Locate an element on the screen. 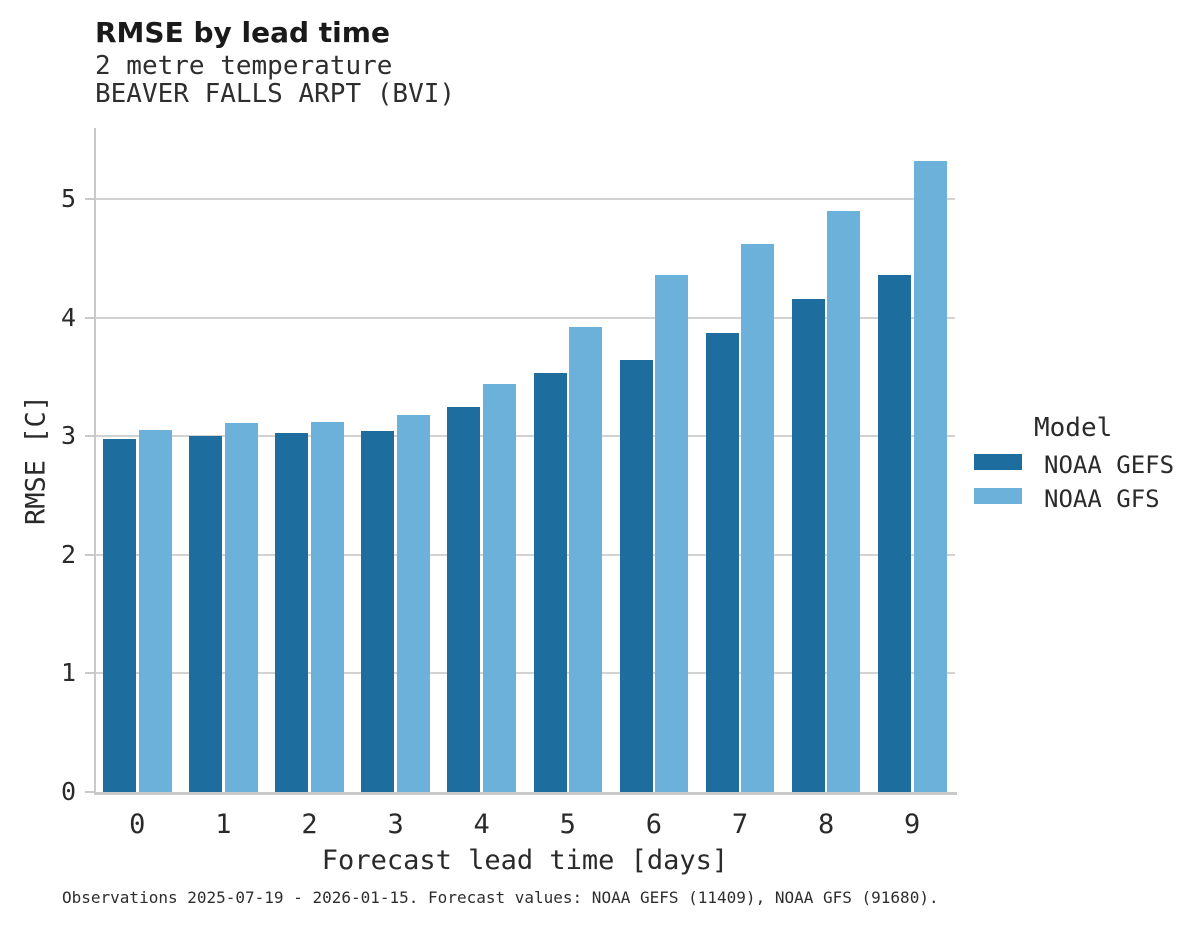 Image resolution: width=1195 pixels, height=928 pixels. chart-subtitle-station: BEAVER FALLS ARPT (BVI) is located at coordinates (275, 94).